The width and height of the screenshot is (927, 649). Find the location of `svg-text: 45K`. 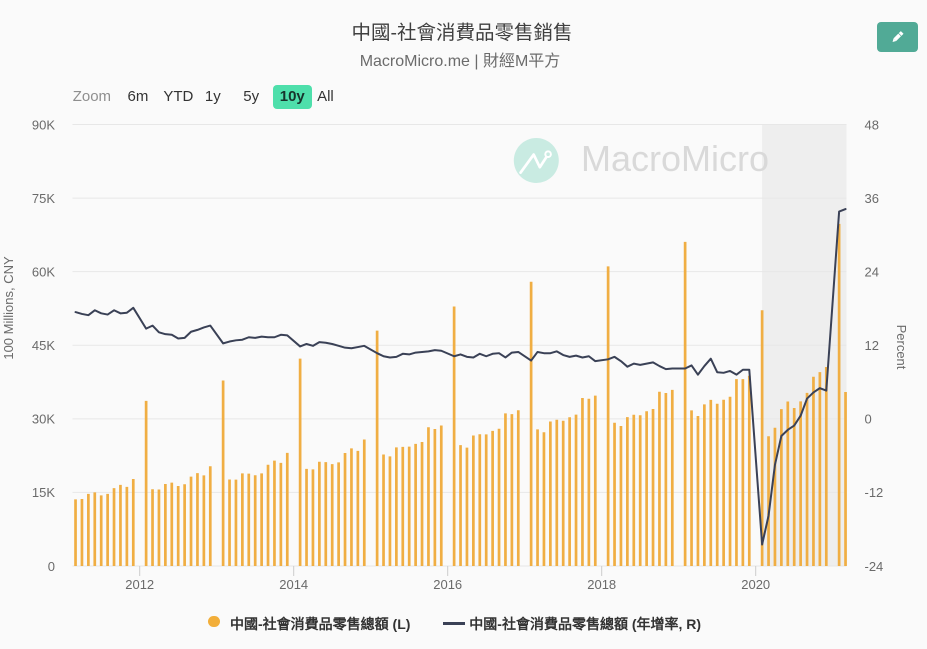

svg-text: 45K is located at coordinates (43, 345).